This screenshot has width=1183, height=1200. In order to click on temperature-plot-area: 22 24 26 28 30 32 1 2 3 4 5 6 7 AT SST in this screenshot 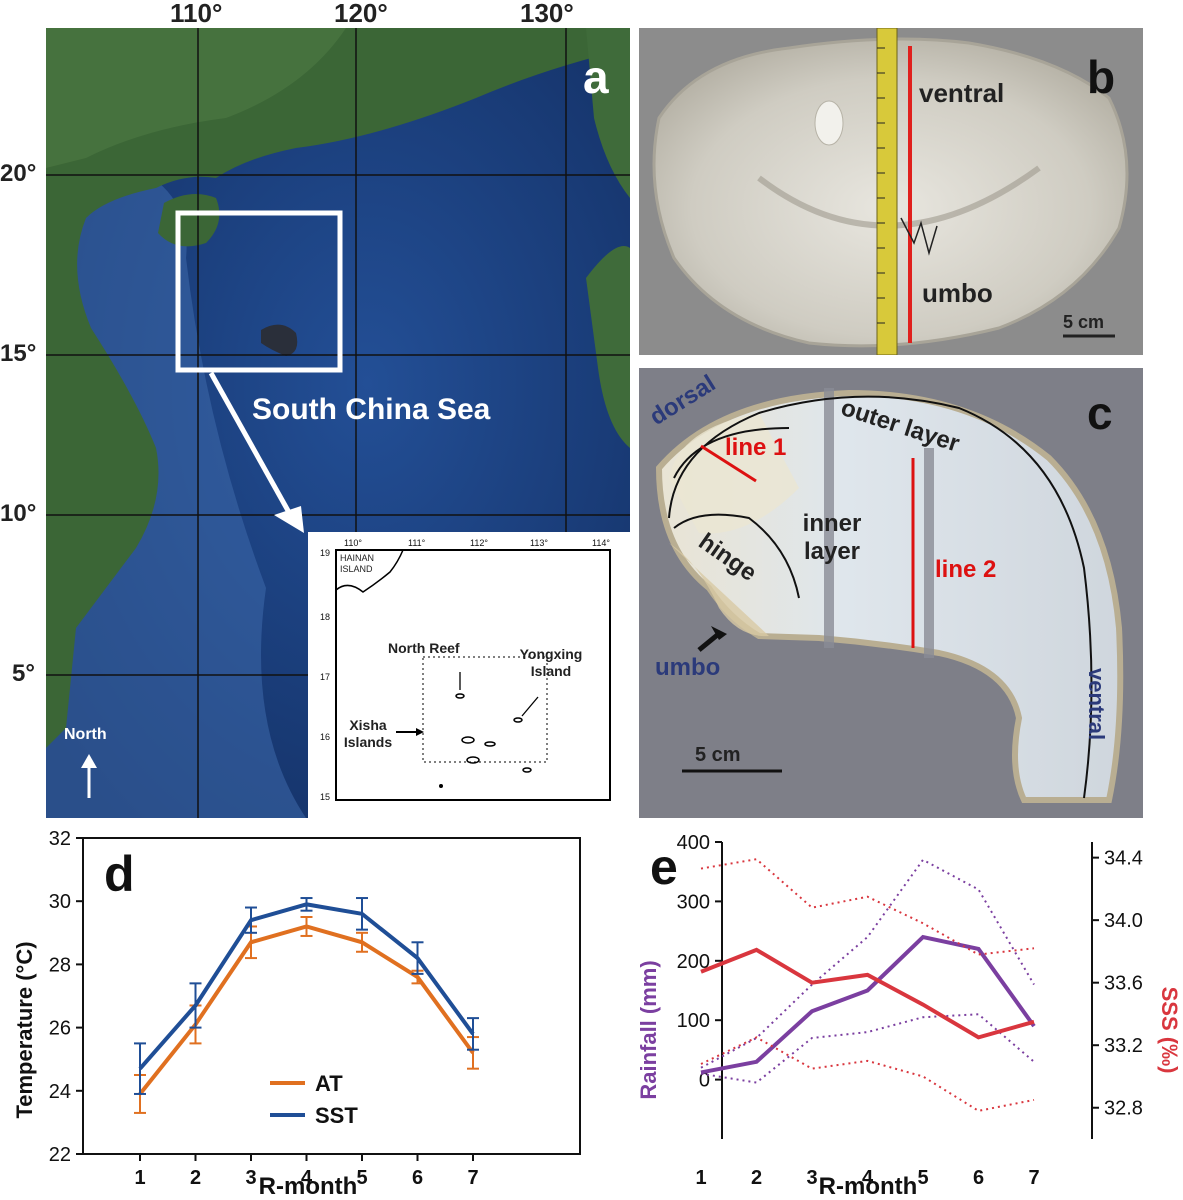, I will do `click(315, 1008)`.